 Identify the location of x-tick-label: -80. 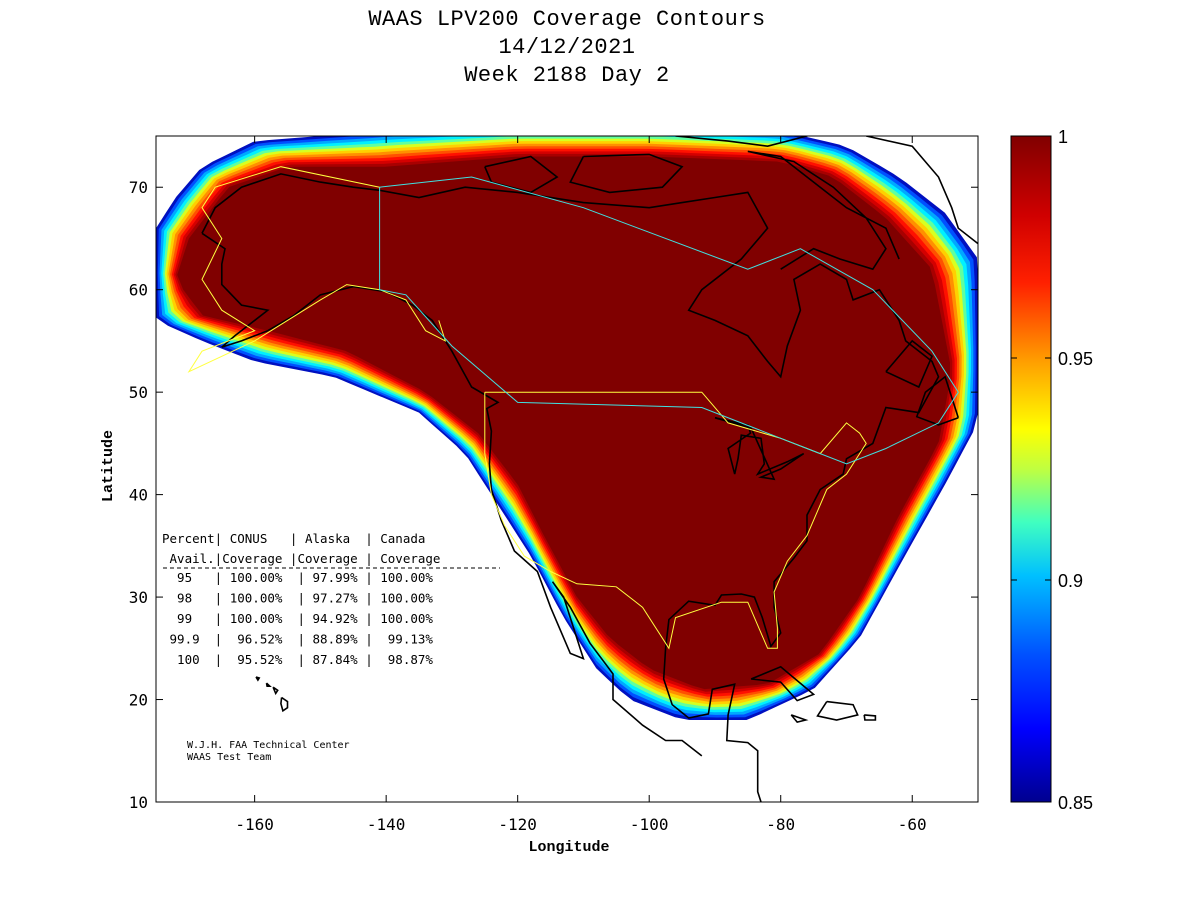
(780, 824).